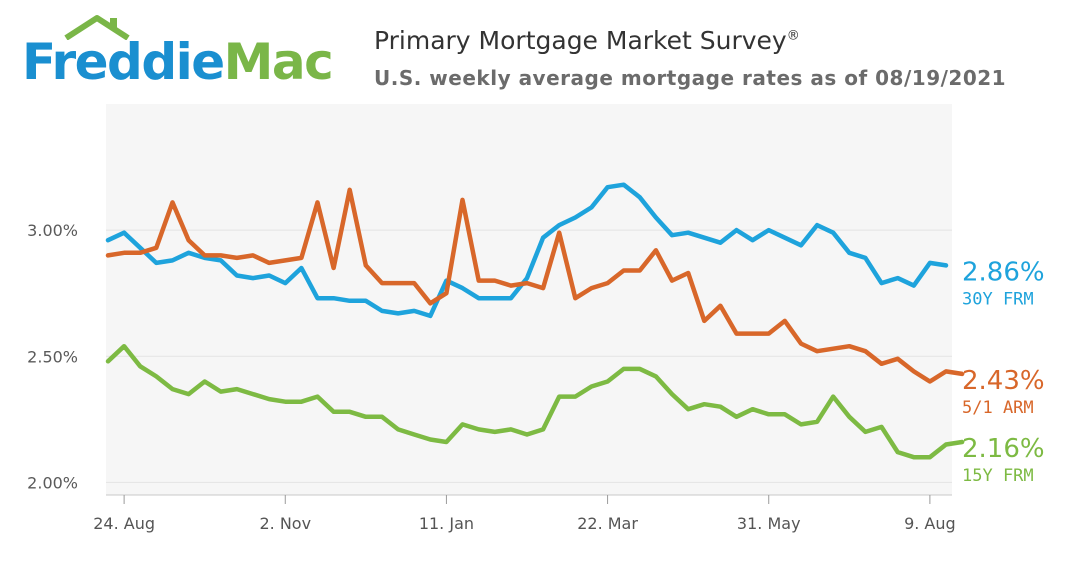 The height and width of the screenshot is (561, 1068). Describe the element at coordinates (124, 523) in the screenshot. I see `x-tick-label: 24. Aug` at that location.